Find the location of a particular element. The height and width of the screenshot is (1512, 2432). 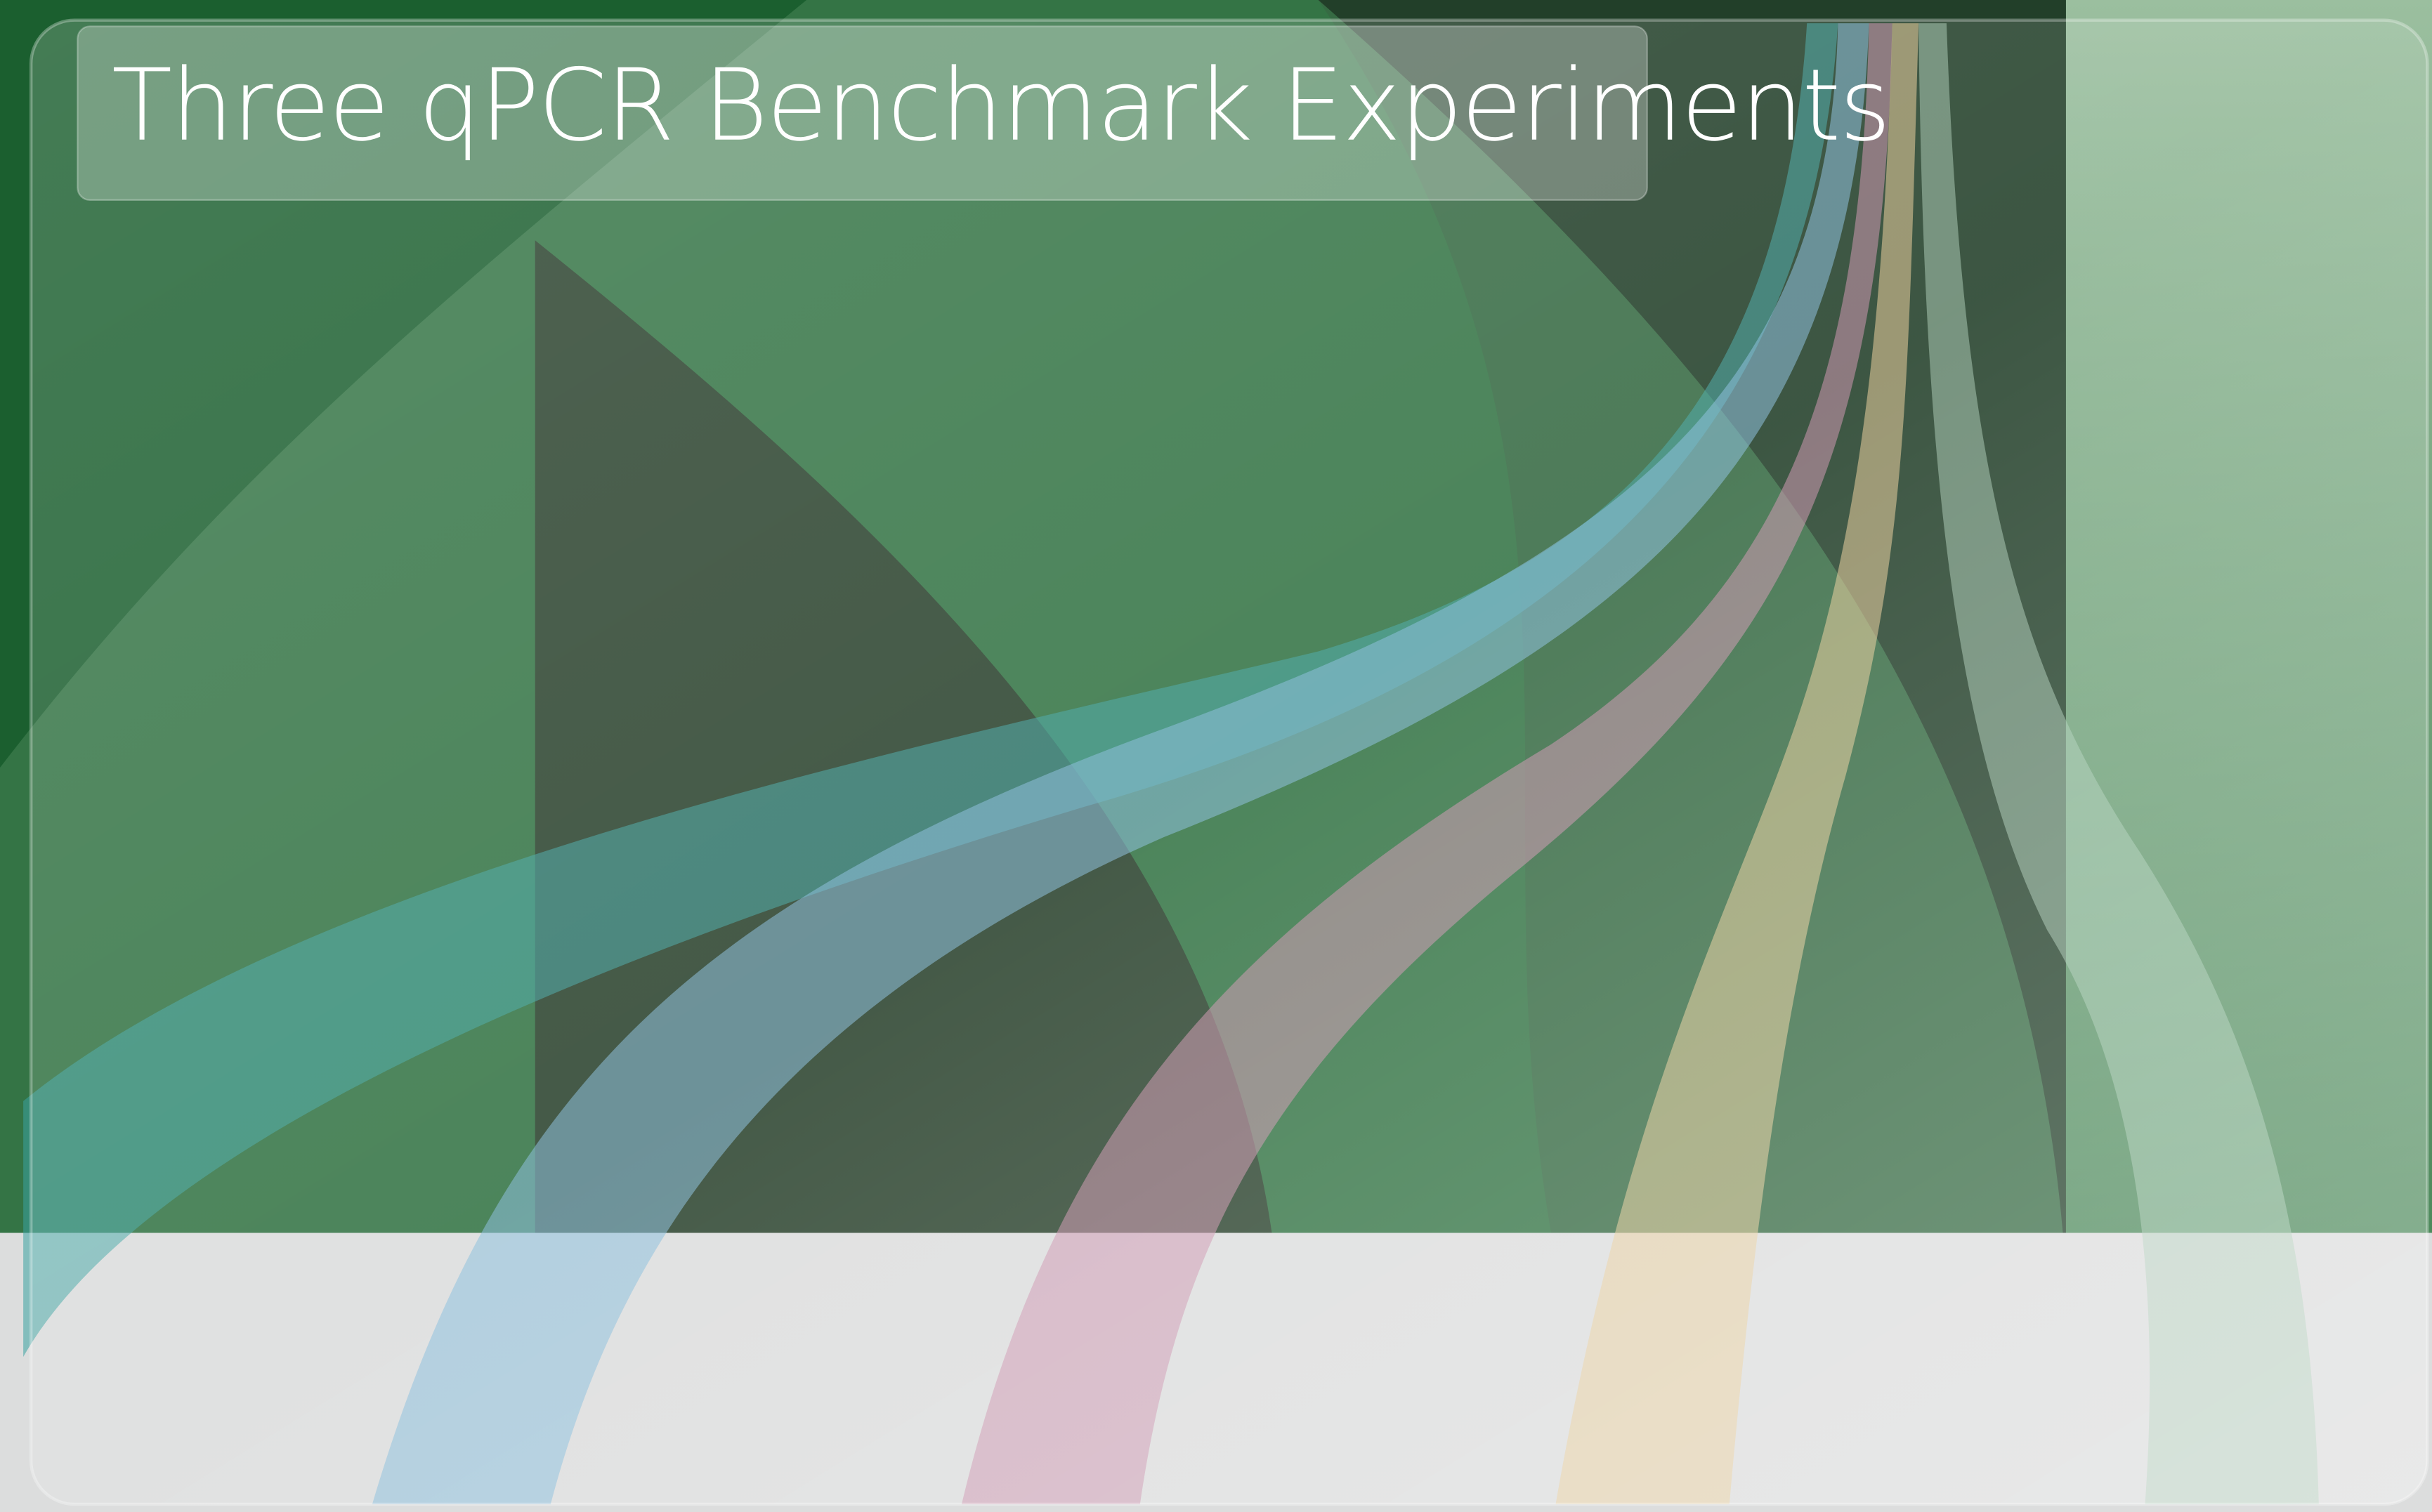

title-box is located at coordinates (863, 113).